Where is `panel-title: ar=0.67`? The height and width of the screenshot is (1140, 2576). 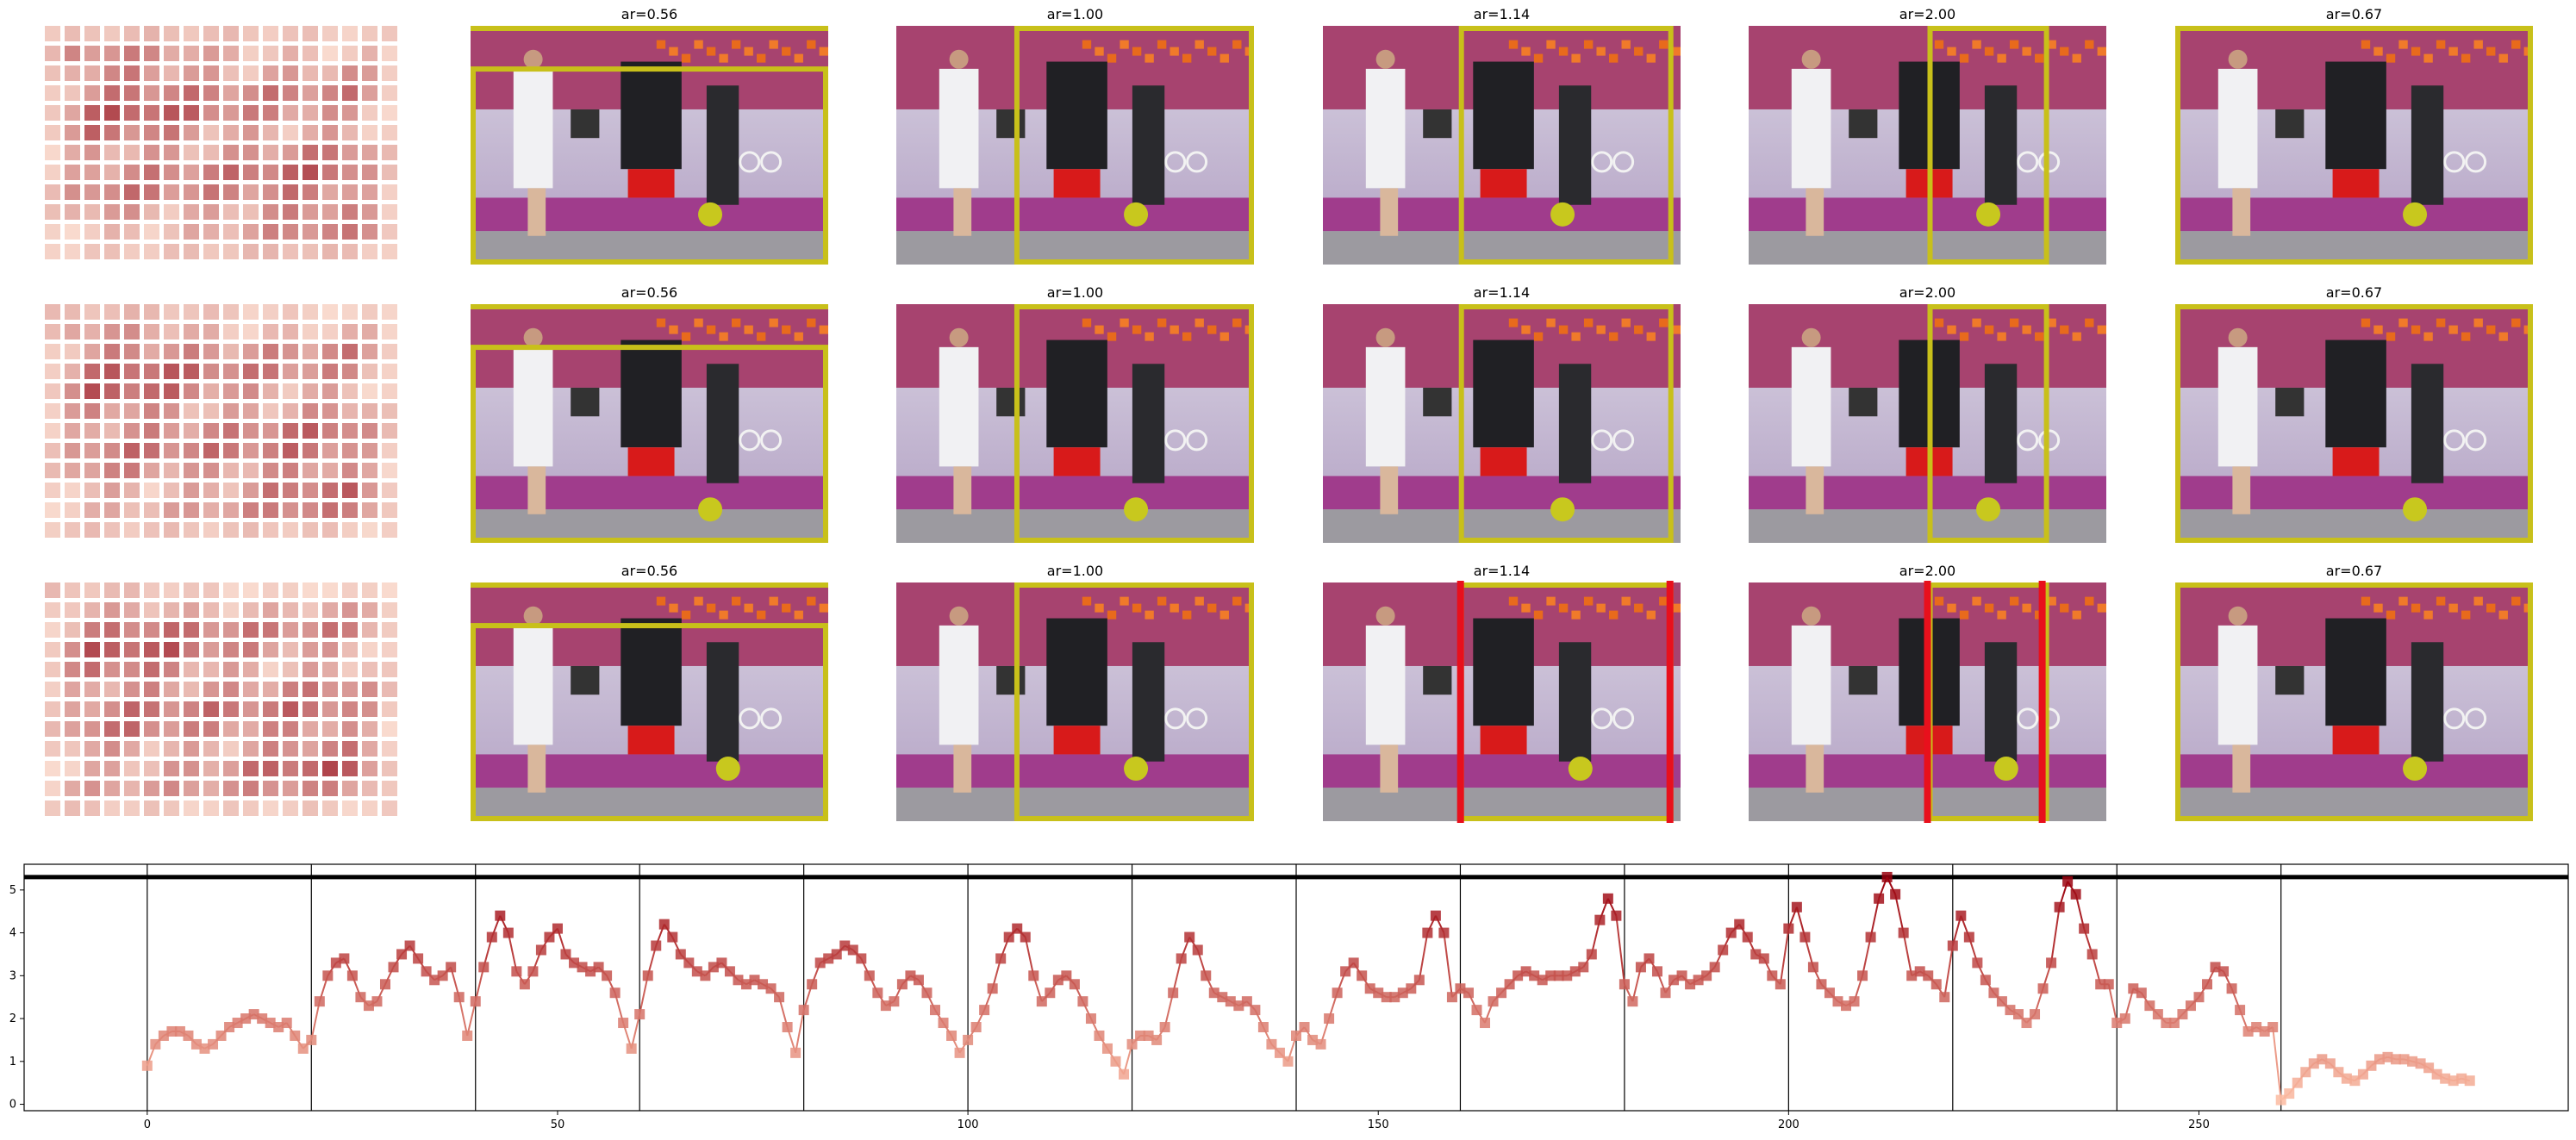
panel-title: ar=0.67 is located at coordinates (2354, 571).